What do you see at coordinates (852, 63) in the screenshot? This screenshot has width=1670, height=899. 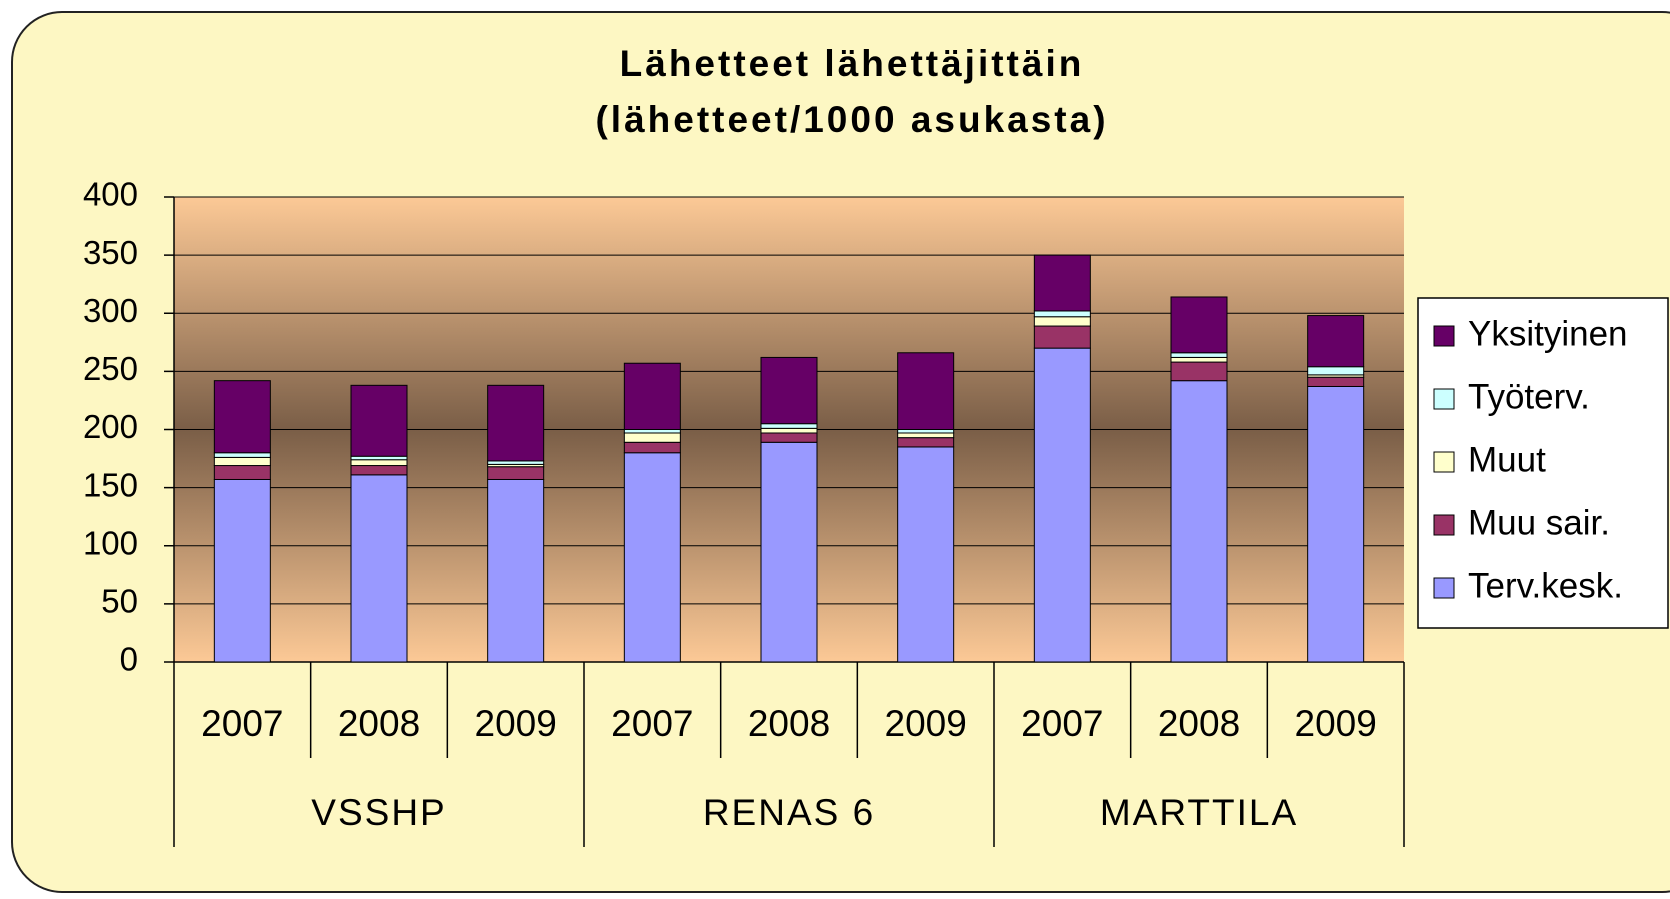 I see `chart-title: Lähetteet lähettäjittäin` at bounding box center [852, 63].